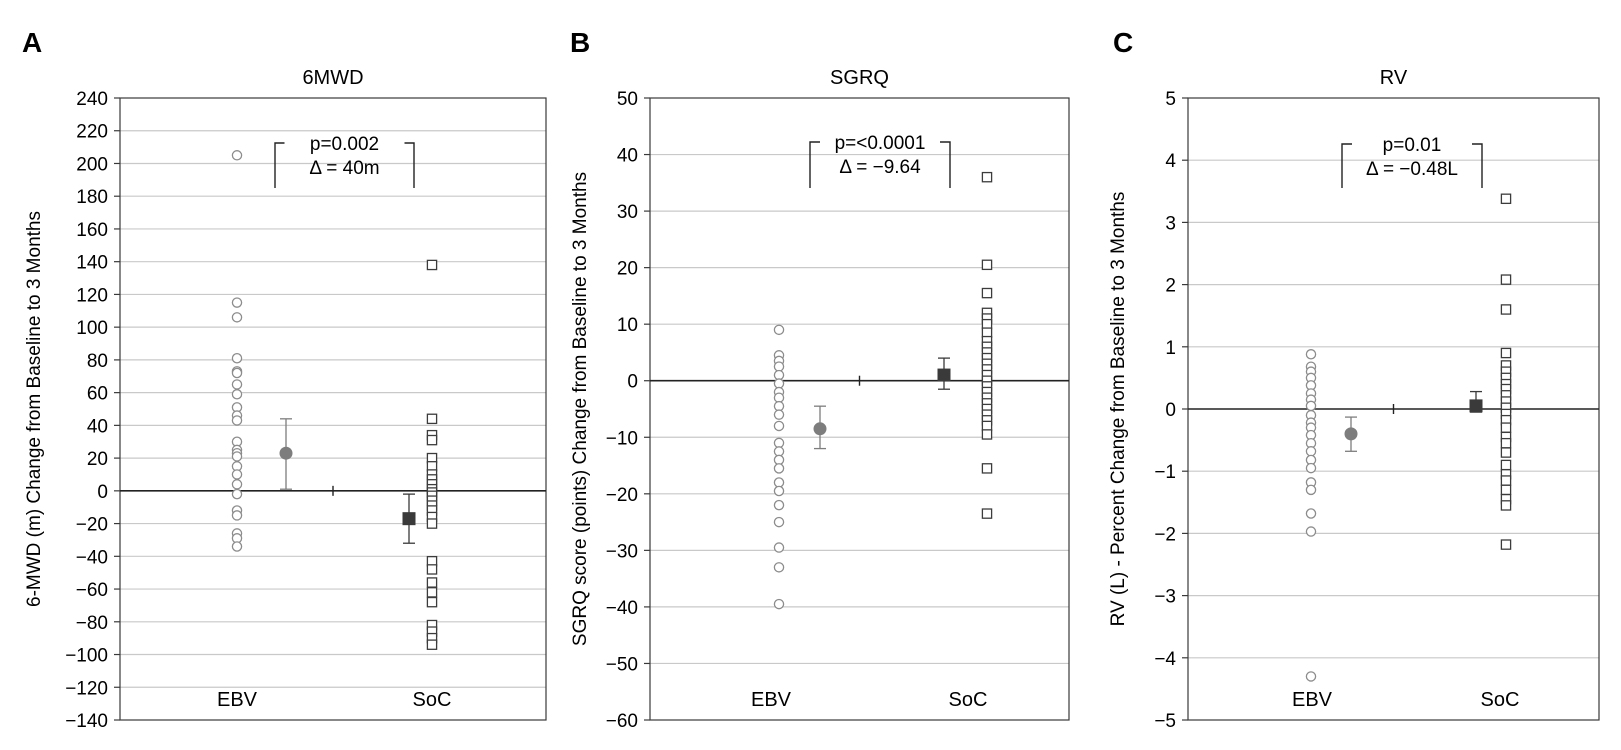 This screenshot has height=750, width=1621. I want to click on panel-label: A, so click(32, 42).